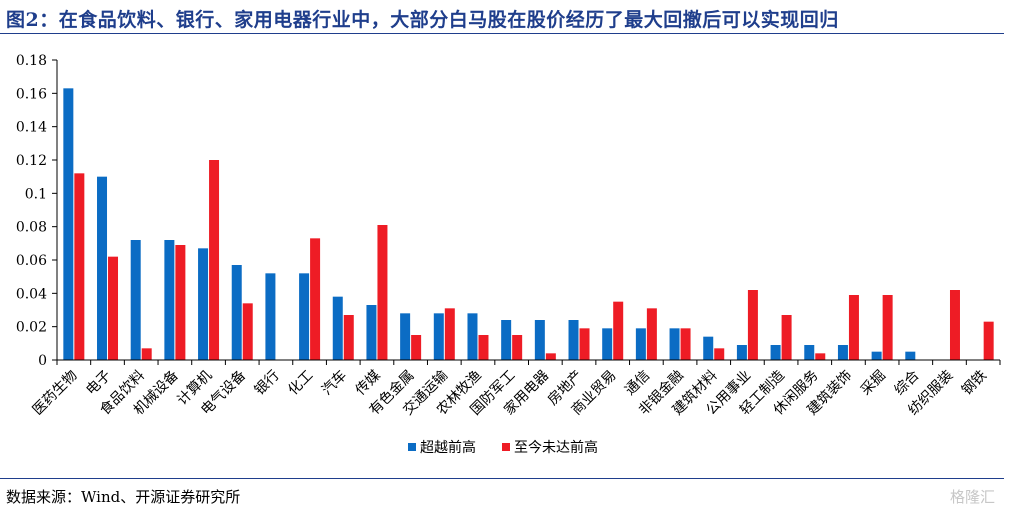 The height and width of the screenshot is (513, 1009). I want to click on title-divider, so click(502, 33).